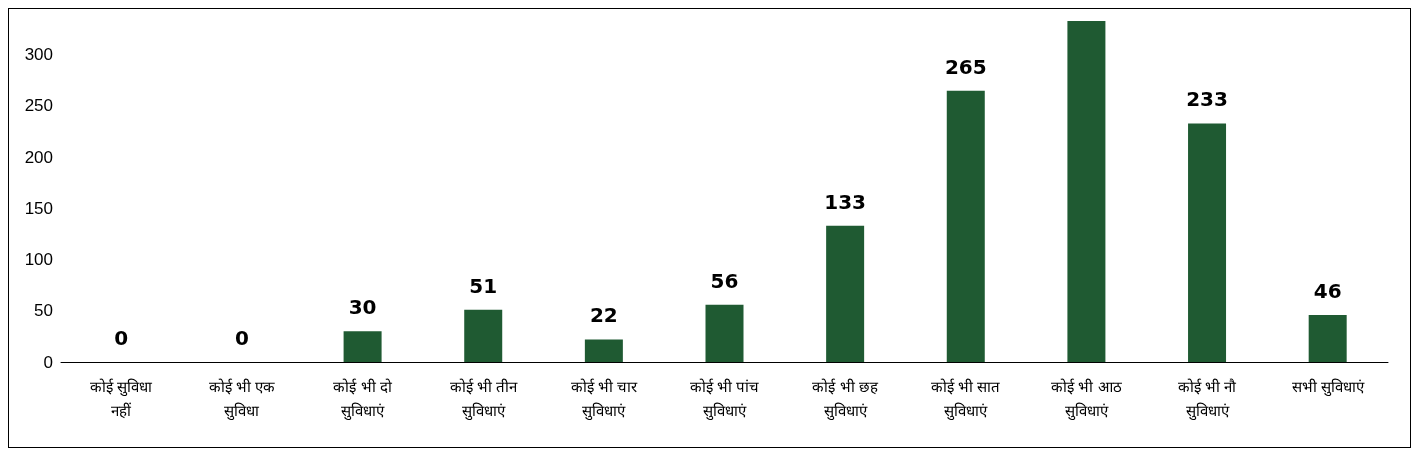 Image resolution: width=1419 pixels, height=456 pixels. Describe the element at coordinates (724, 280) in the screenshot. I see `data-label: 56` at that location.